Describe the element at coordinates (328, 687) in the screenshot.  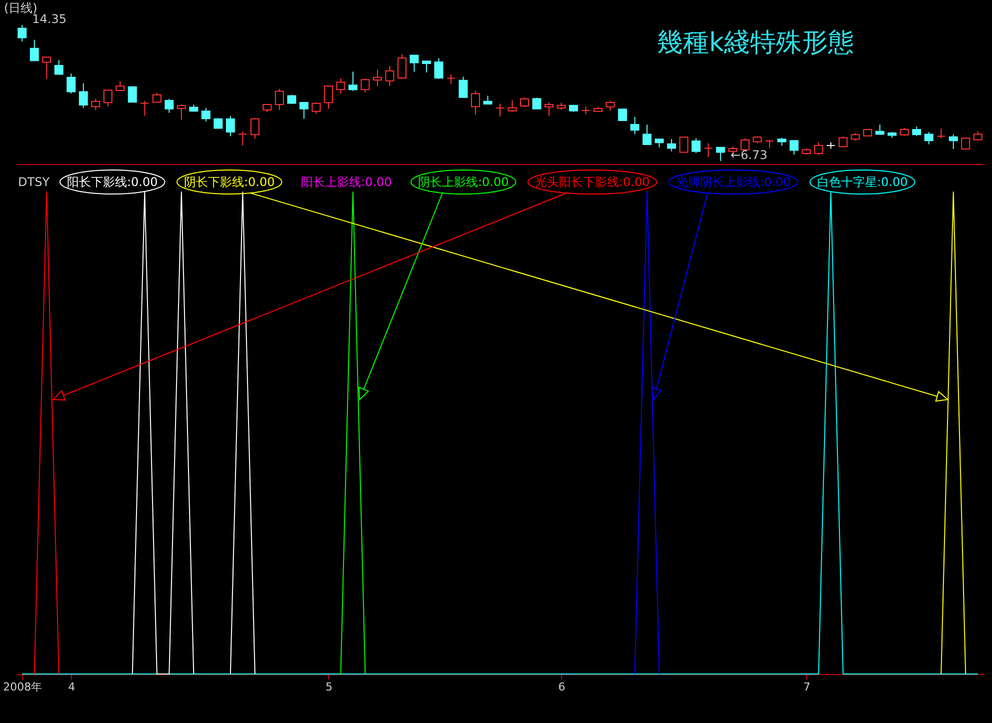
I see `x-tick-label: 5` at that location.